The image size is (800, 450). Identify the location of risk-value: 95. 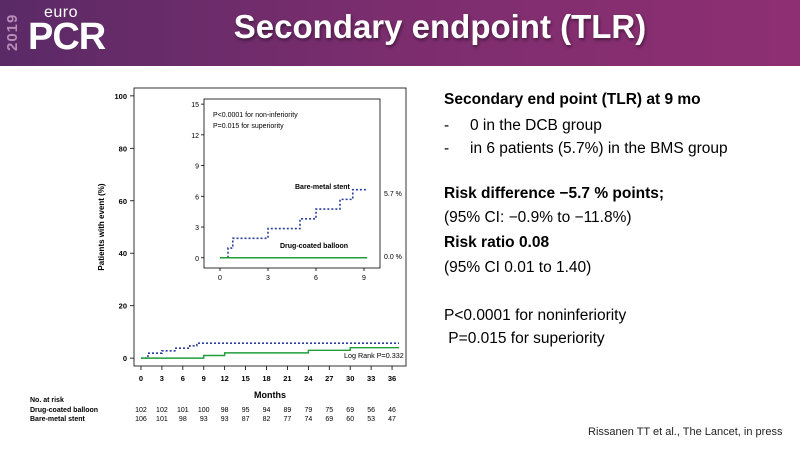
(246, 410).